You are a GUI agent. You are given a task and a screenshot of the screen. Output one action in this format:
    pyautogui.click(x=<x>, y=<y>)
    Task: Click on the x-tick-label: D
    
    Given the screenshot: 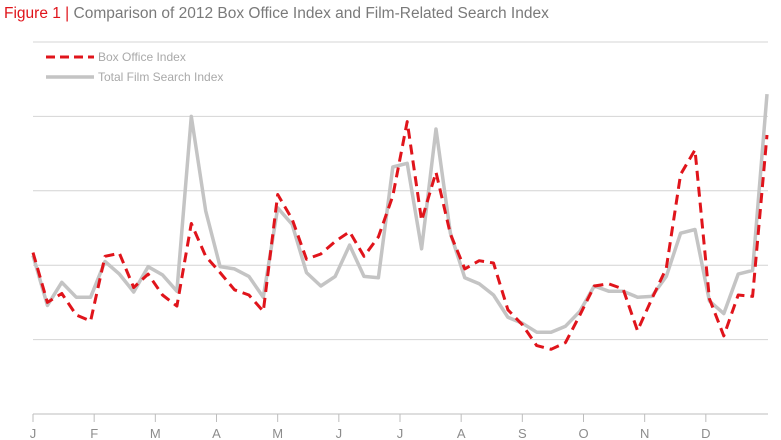 What is the action you would take?
    pyautogui.click(x=705, y=433)
    